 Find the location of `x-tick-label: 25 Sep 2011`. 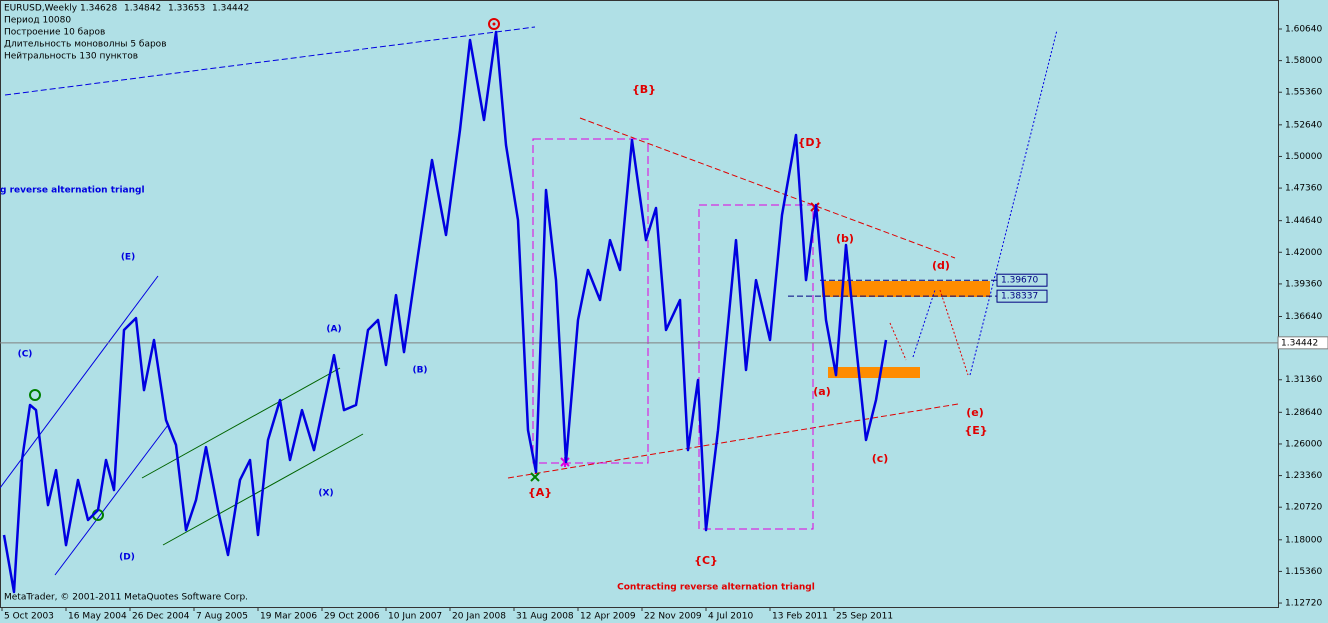

x-tick-label: 25 Sep 2011 is located at coordinates (864, 617).